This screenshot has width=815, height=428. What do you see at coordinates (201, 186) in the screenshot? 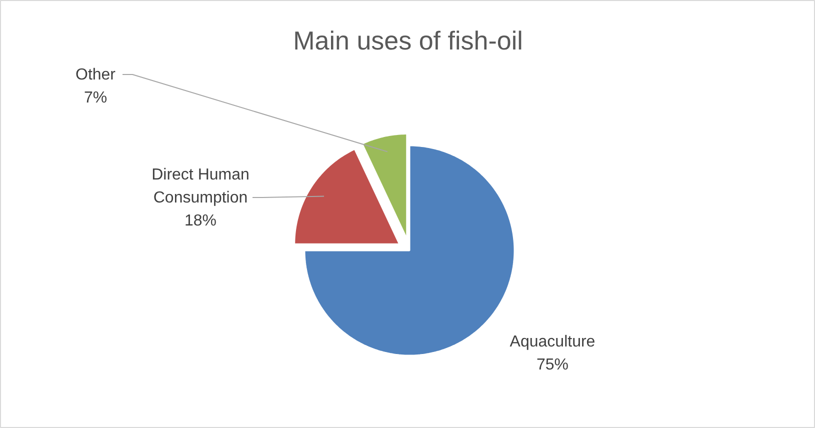
I see `slice-label: Direct Human Consumption` at bounding box center [201, 186].